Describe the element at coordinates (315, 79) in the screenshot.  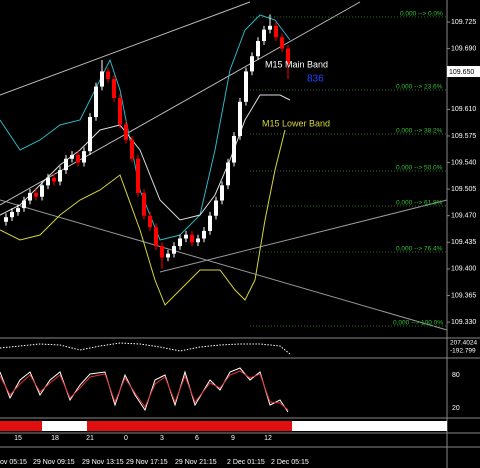
I see `annotation: 836` at that location.